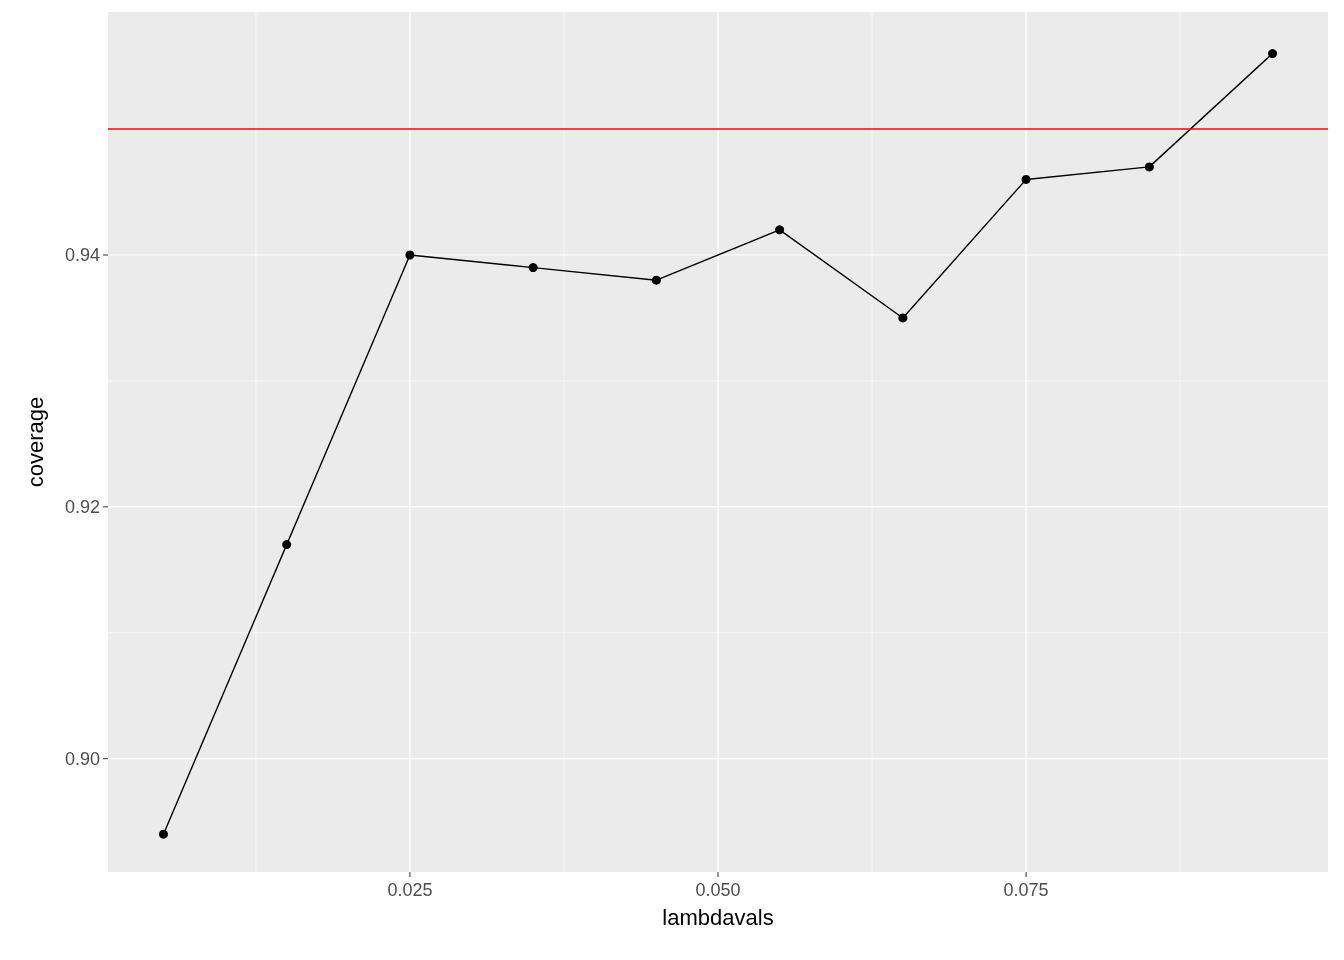 The width and height of the screenshot is (1344, 960). What do you see at coordinates (718, 890) in the screenshot?
I see `x-tick-label: 0.050` at bounding box center [718, 890].